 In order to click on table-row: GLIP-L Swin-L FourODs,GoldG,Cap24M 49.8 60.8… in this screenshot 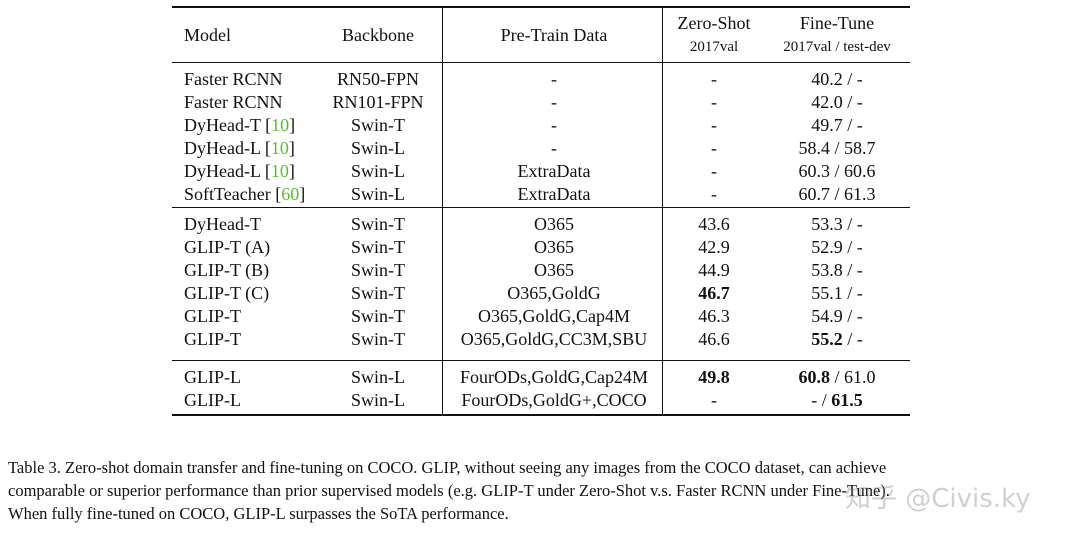, I will do `click(541, 377)`.